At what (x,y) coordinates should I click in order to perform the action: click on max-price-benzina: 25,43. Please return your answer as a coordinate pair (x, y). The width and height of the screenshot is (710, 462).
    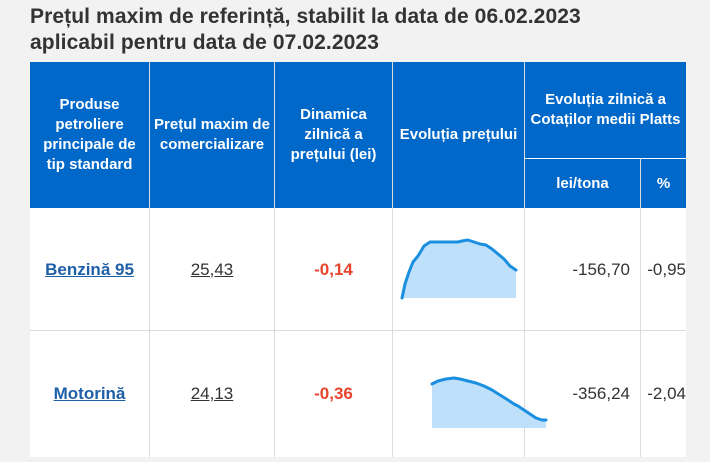
    Looking at the image, I should click on (212, 269).